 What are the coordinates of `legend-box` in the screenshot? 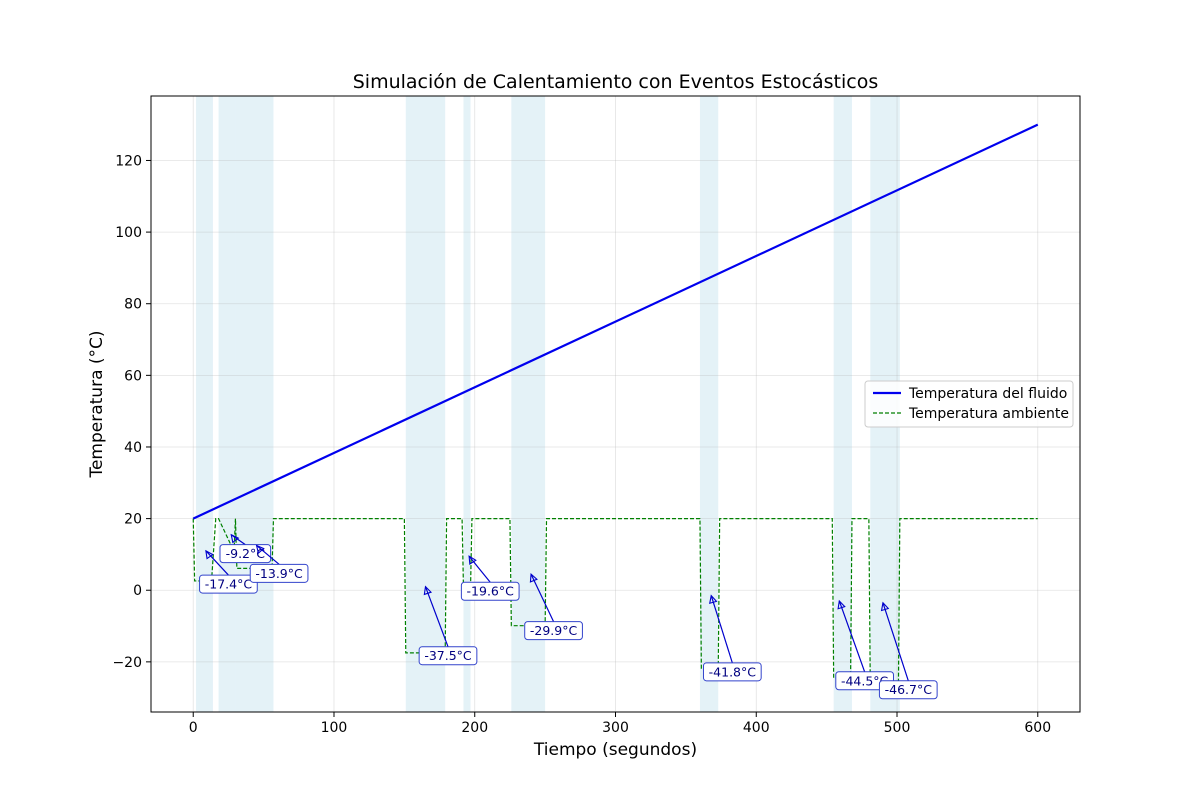 It's located at (969, 404).